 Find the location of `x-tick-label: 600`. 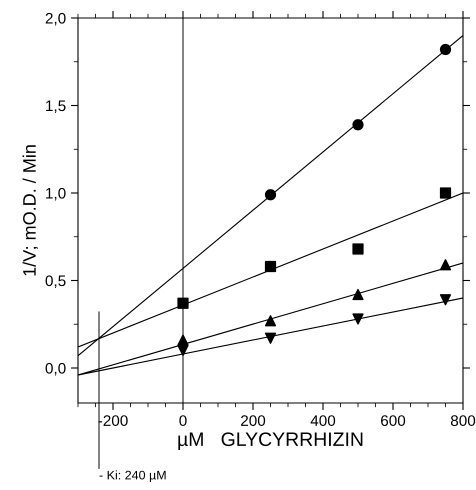

x-tick-label: 600 is located at coordinates (393, 420).